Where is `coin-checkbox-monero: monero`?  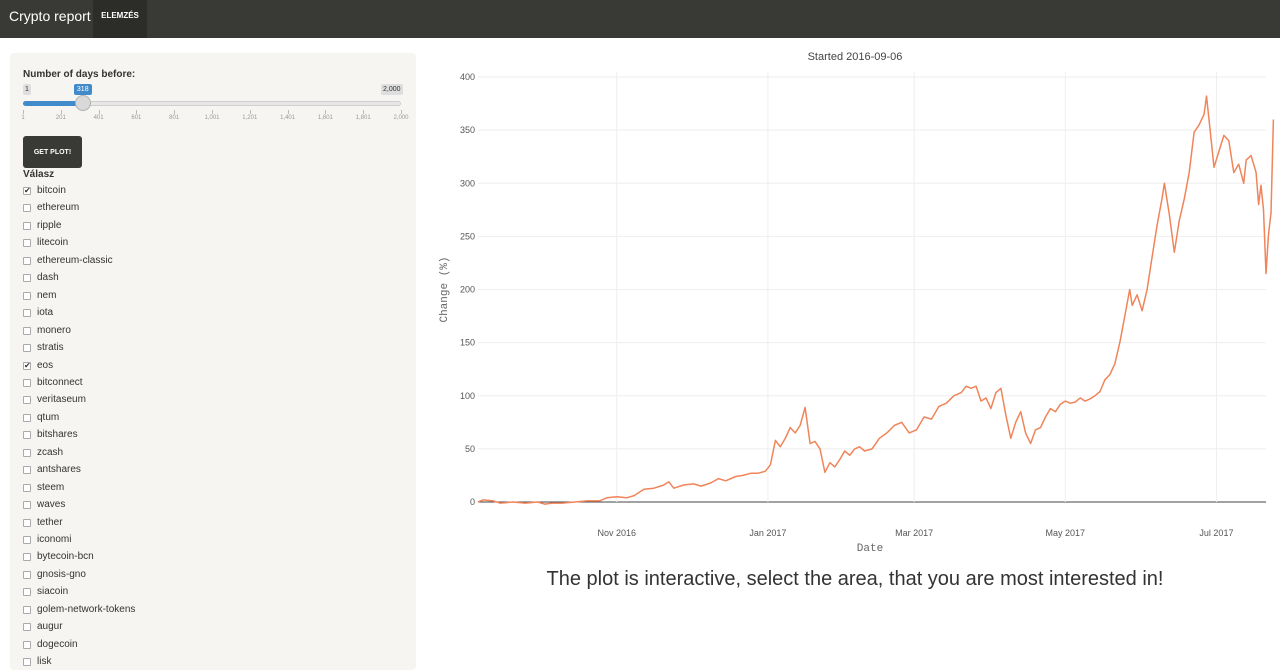 coin-checkbox-monero: monero is located at coordinates (173, 332).